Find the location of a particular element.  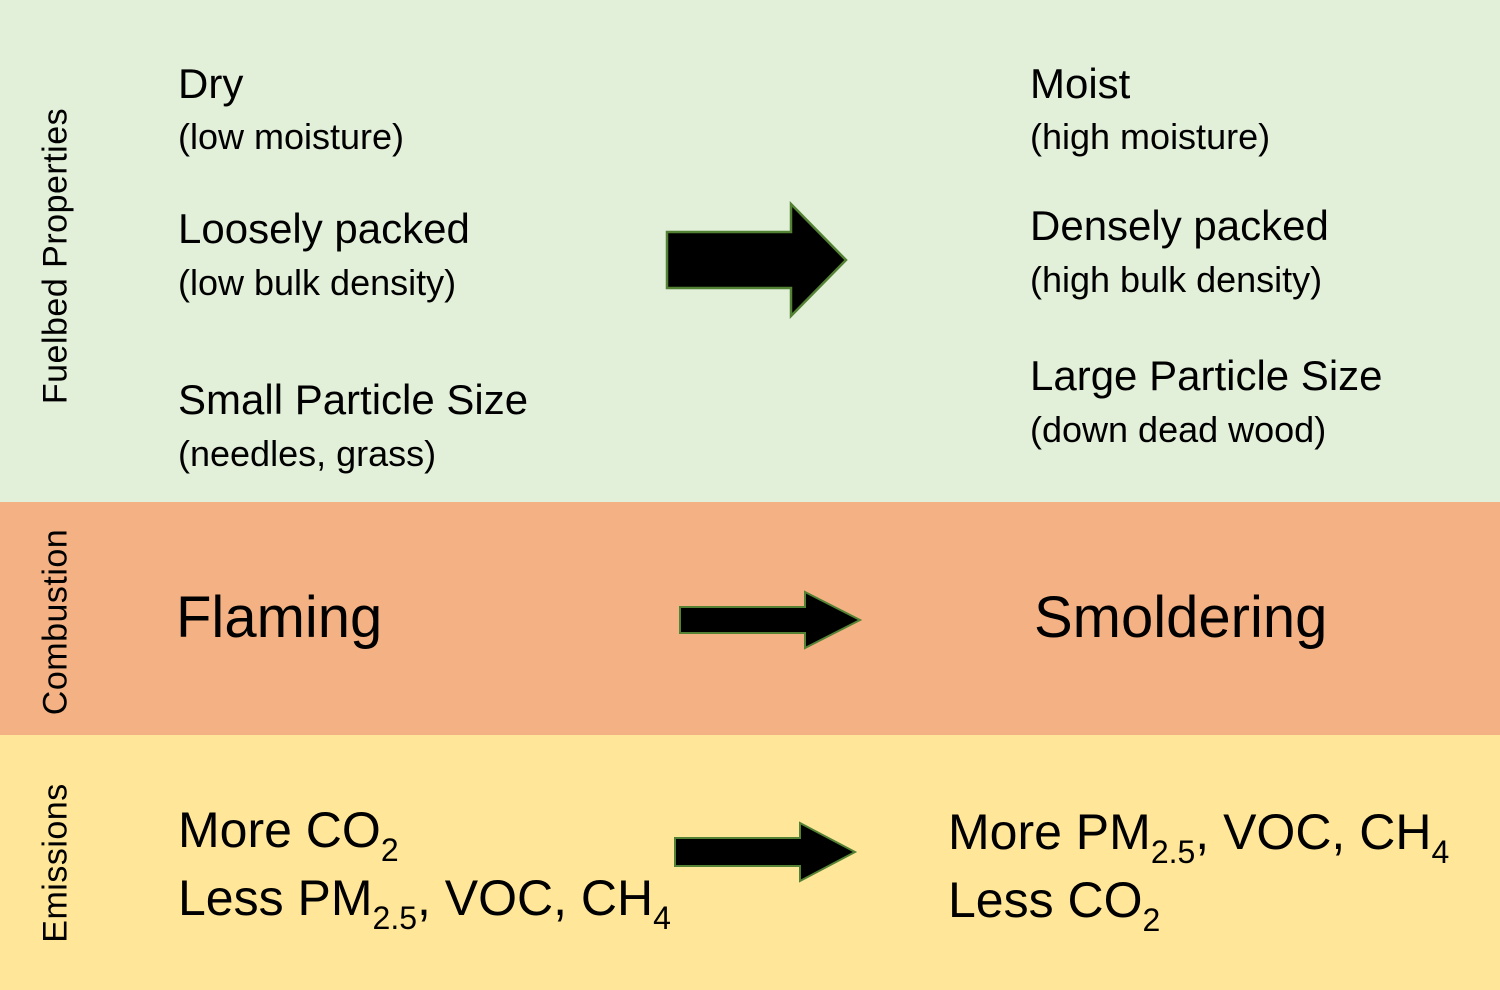

emissions-left-line2: Less PM2.5, VOC, CH4 is located at coordinates (424, 899).